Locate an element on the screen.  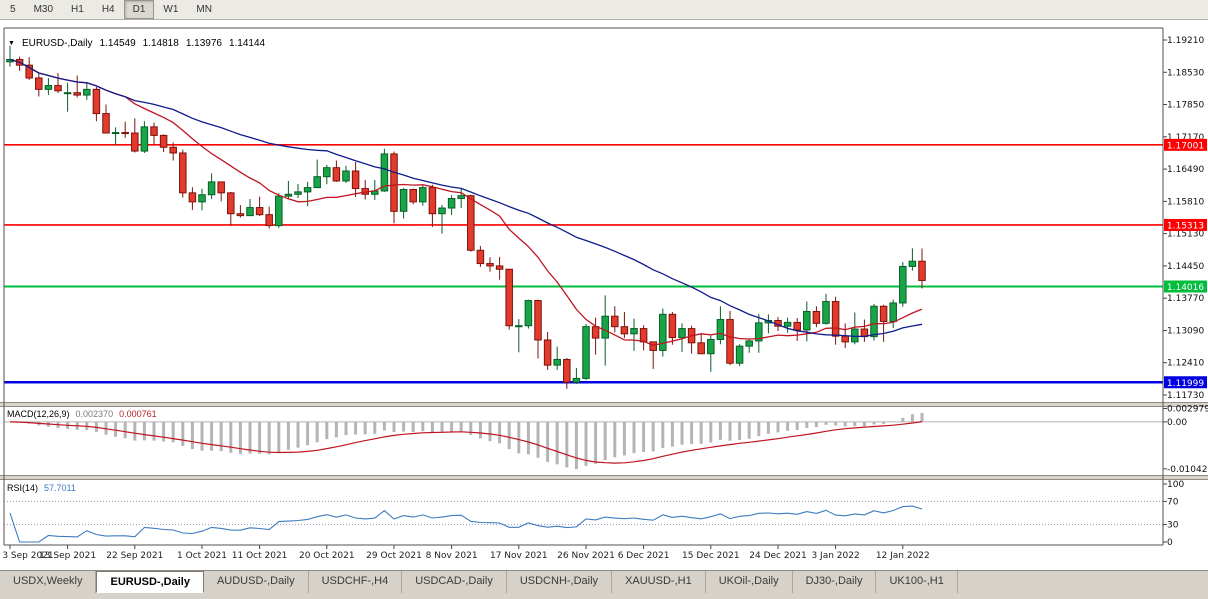
price-level-badge-text: 1.17001 is located at coordinates (1185, 146).